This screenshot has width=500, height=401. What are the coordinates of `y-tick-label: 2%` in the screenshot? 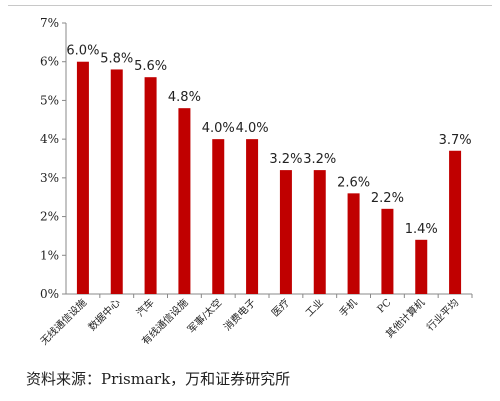 It's located at (49, 217).